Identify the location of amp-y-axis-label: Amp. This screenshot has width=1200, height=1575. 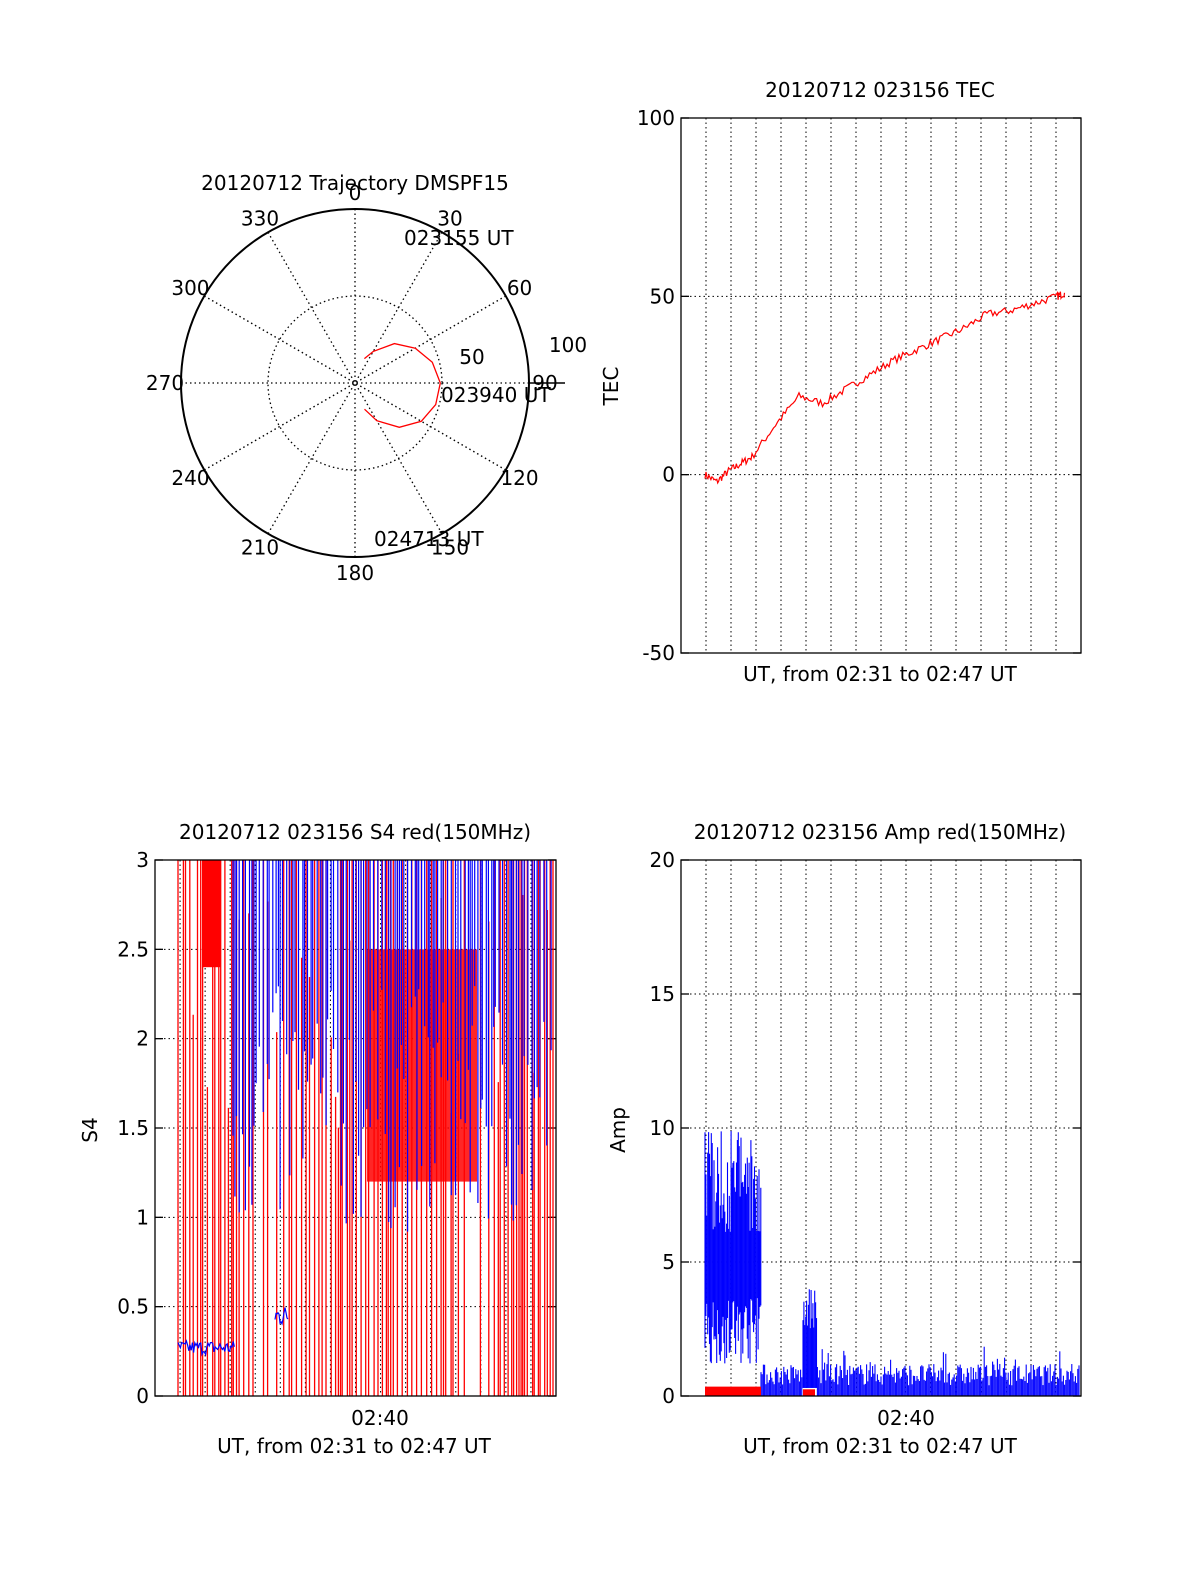
(618, 1130).